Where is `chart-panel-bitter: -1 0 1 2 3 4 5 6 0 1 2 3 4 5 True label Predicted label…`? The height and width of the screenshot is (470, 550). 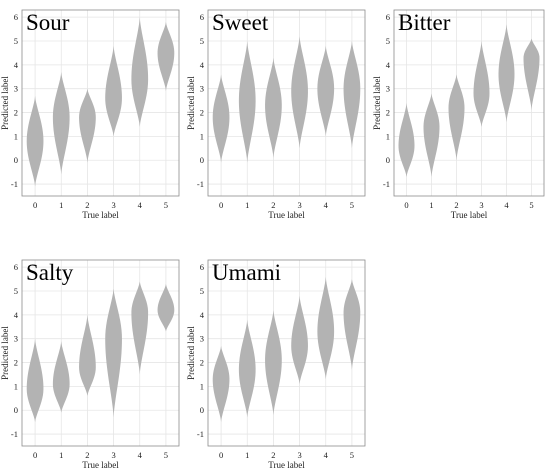 chart-panel-bitter: -1 0 1 2 3 4 5 6 0 1 2 3 4 5 True label Predicted label… is located at coordinates (458, 114).